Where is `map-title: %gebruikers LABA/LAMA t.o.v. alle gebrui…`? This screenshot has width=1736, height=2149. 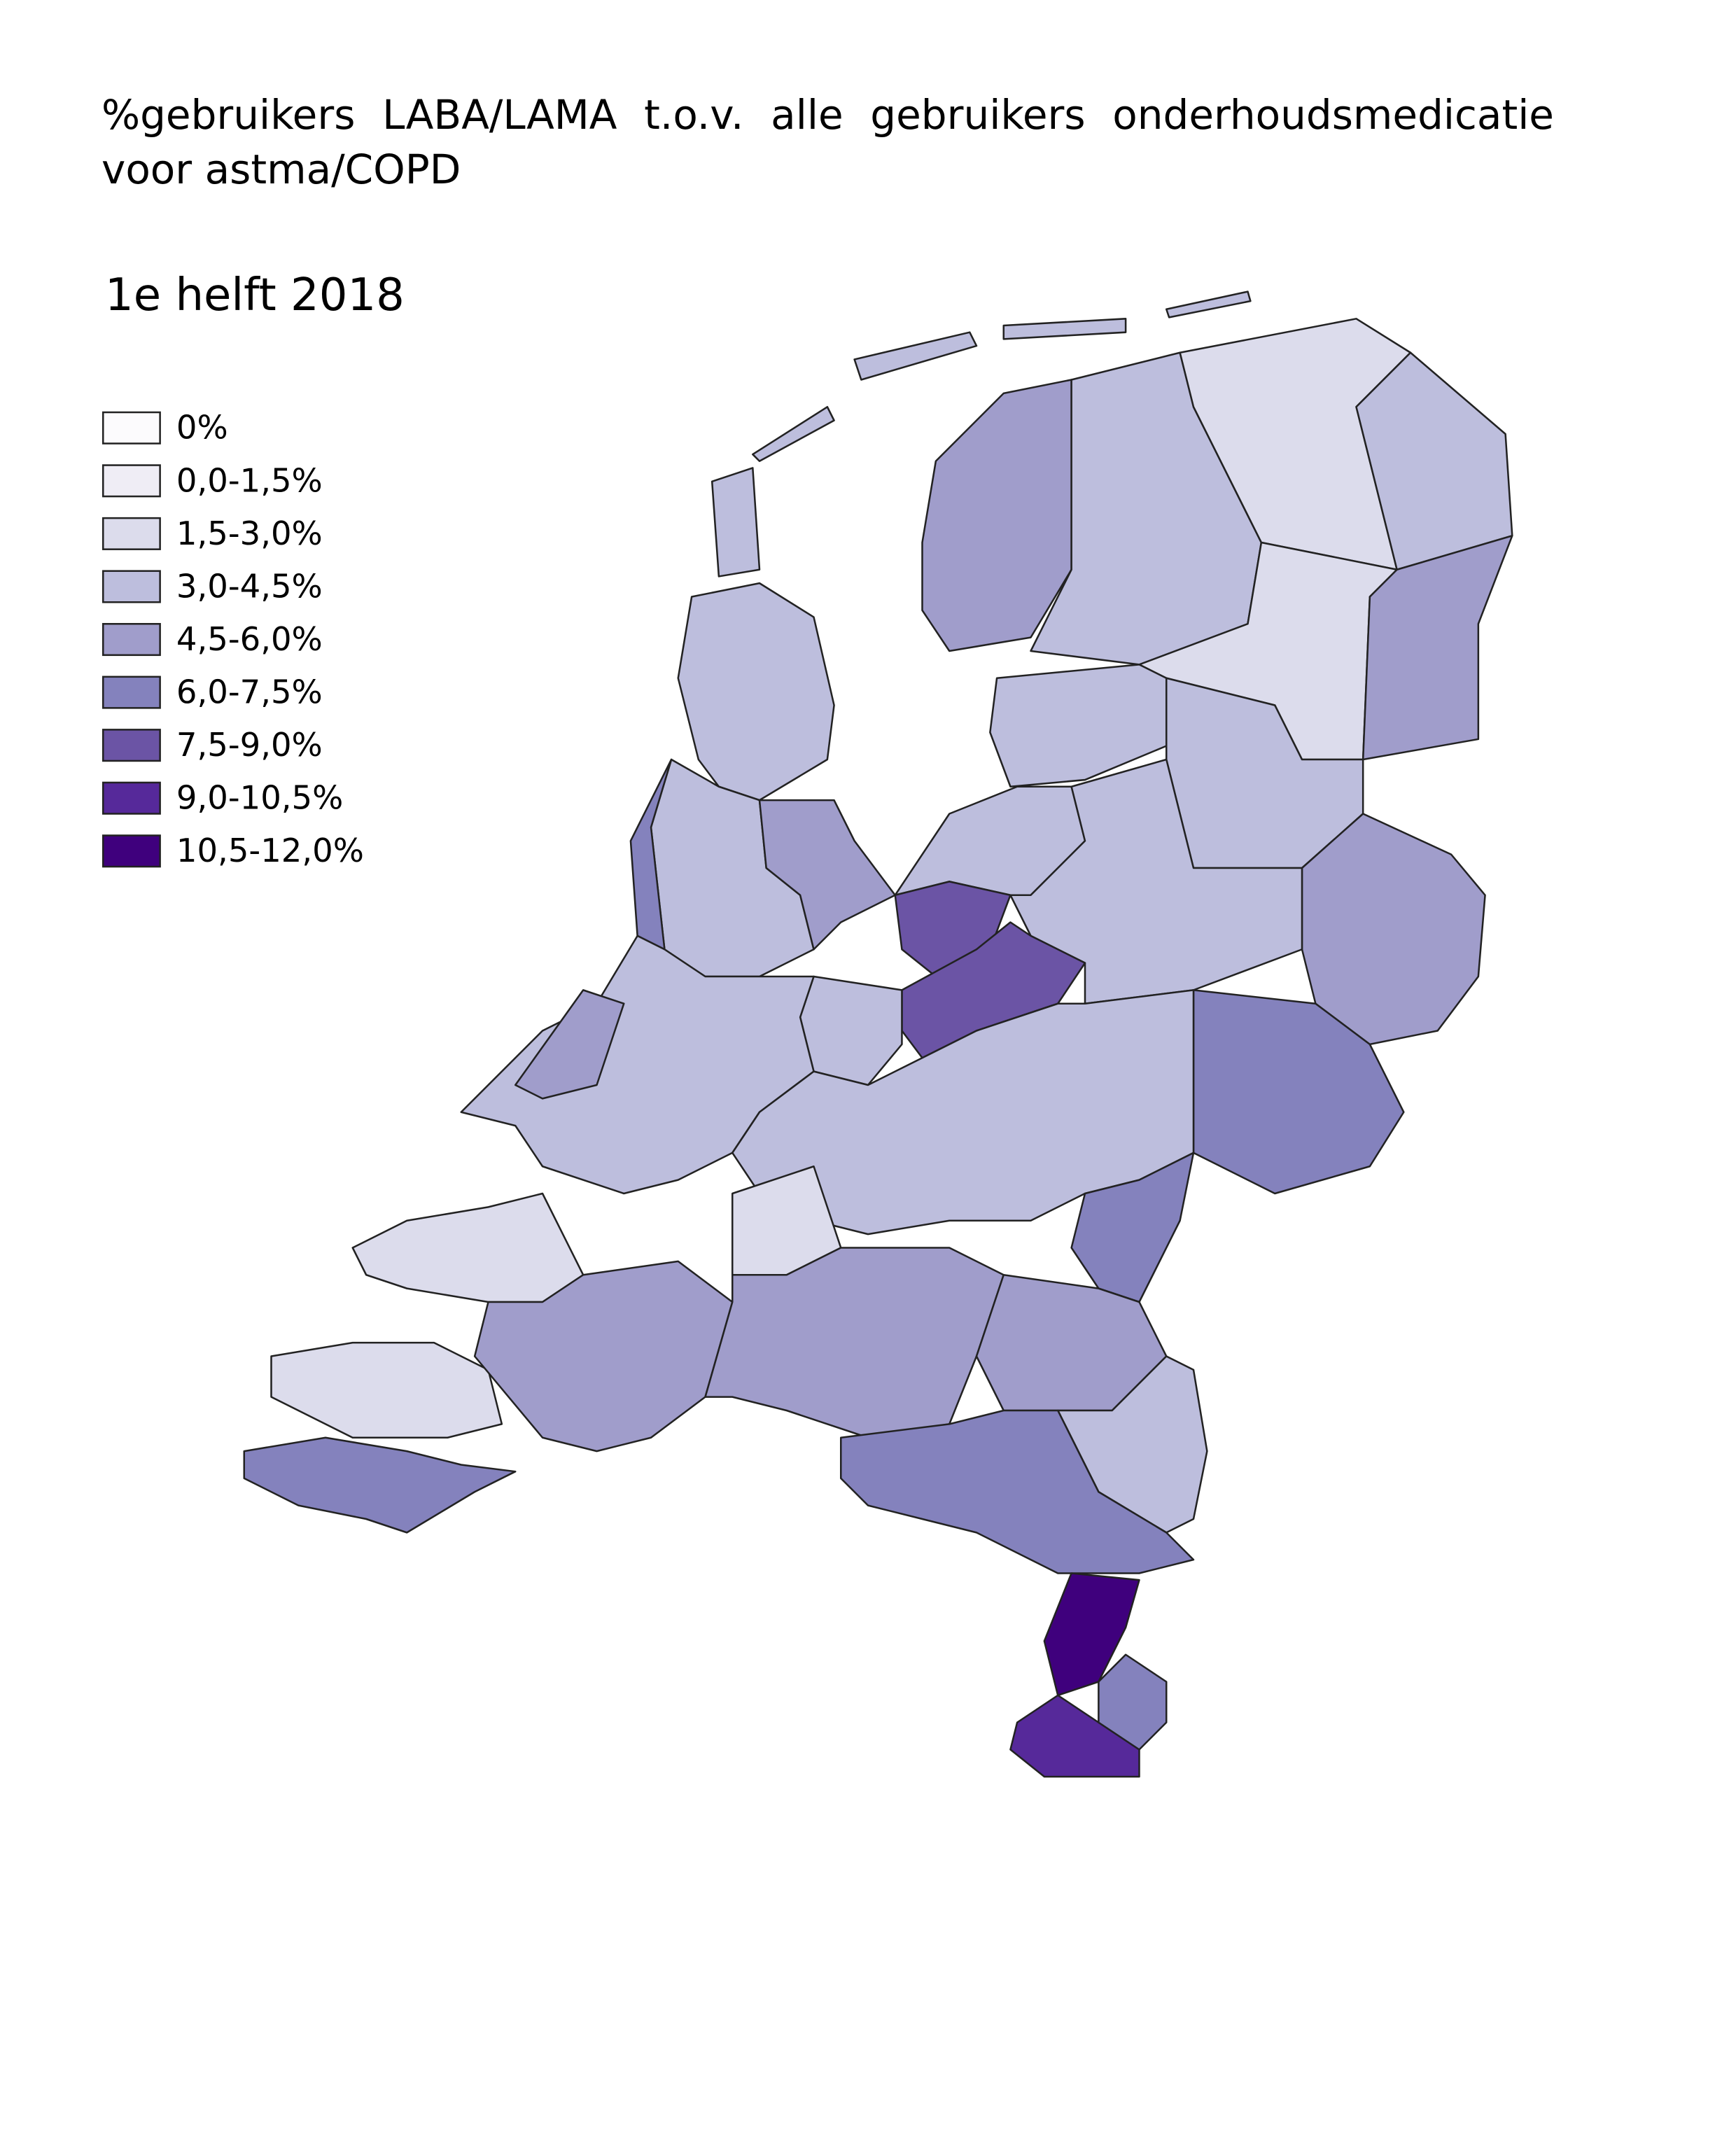
map-title: %gebruikers LABA/LAMA t.o.v. alle gebrui… is located at coordinates (828, 142).